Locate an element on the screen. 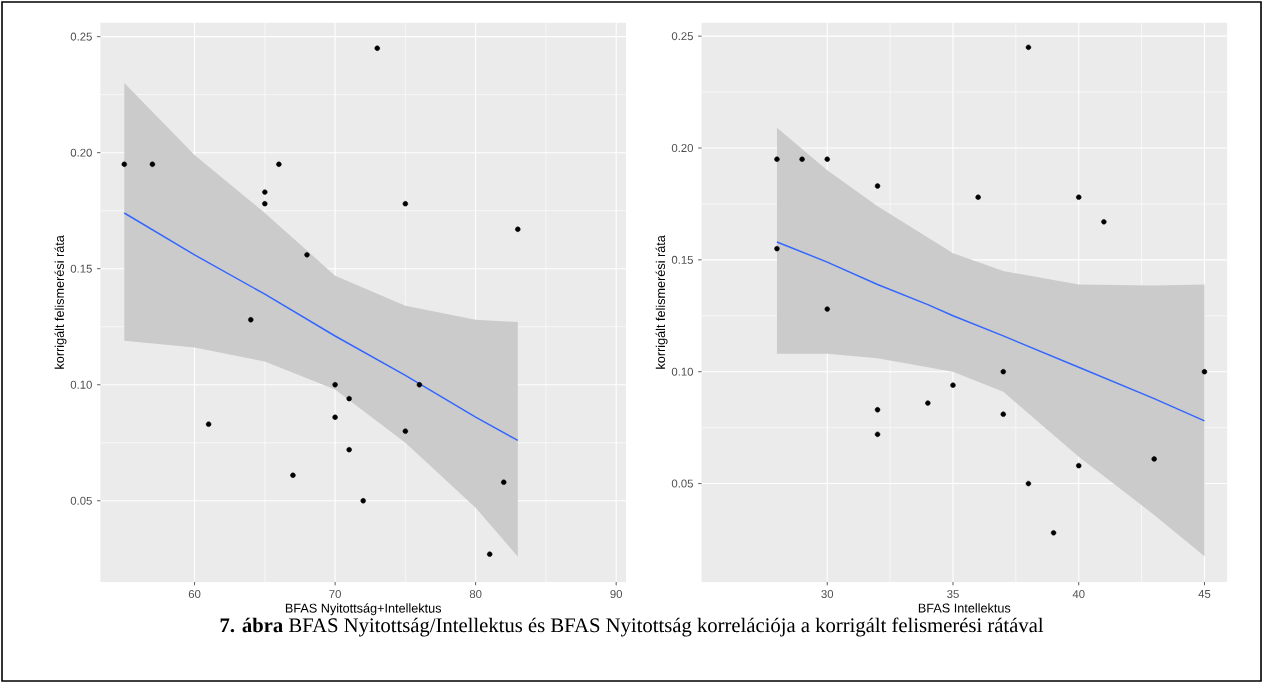 This screenshot has height=683, width=1263. x-tick-label: 35 is located at coordinates (953, 594).